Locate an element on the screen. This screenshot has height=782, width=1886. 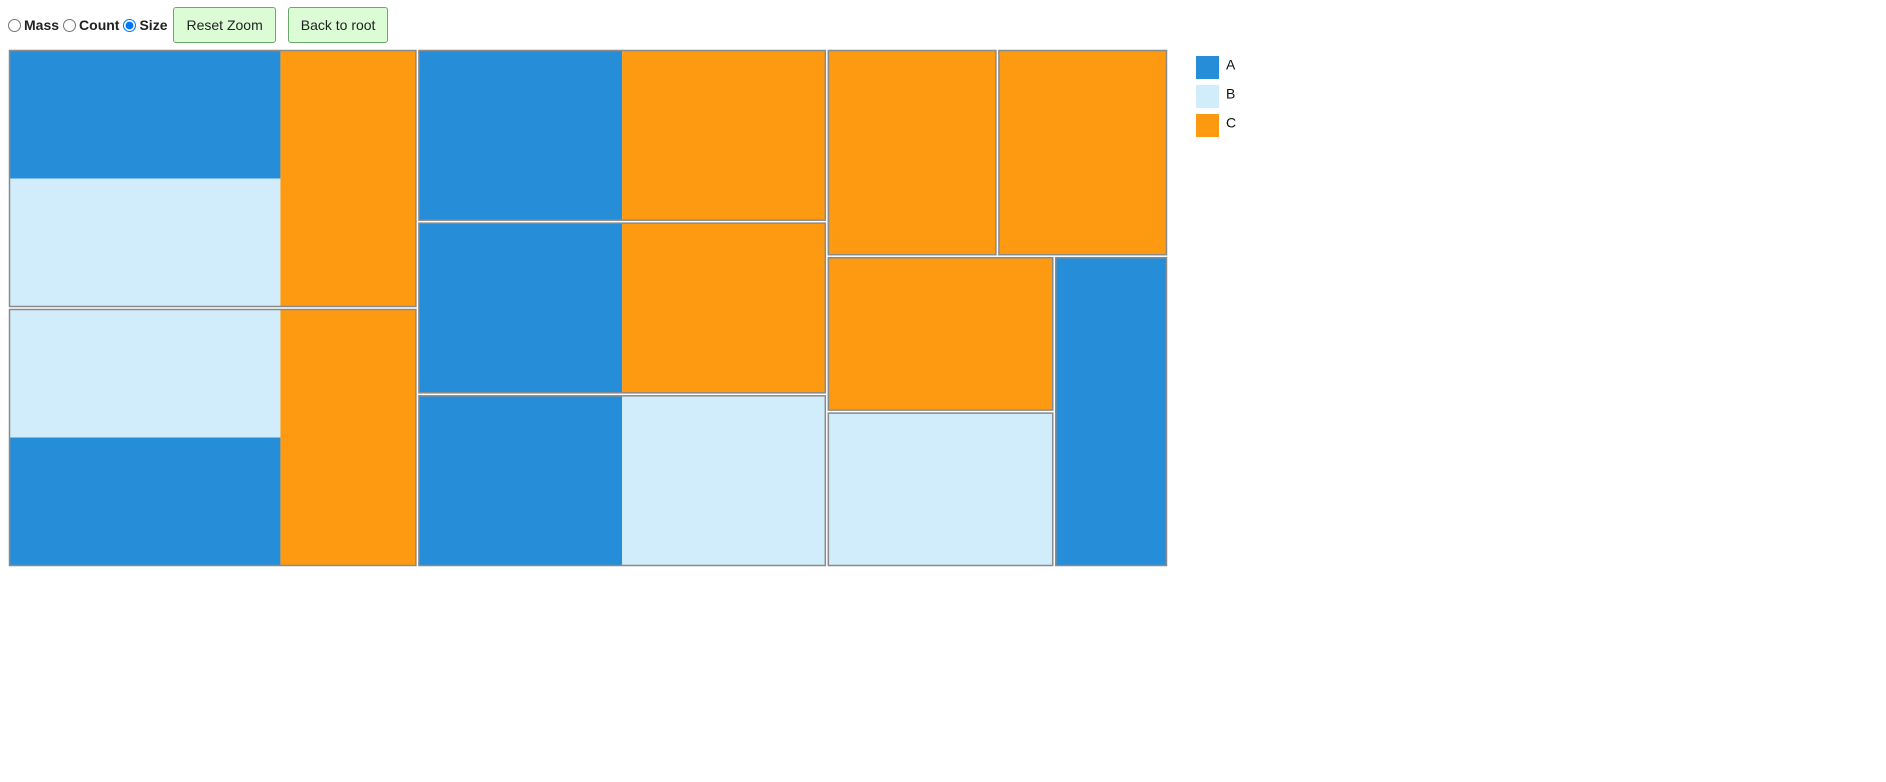
mode-option: Size is located at coordinates (144, 25).